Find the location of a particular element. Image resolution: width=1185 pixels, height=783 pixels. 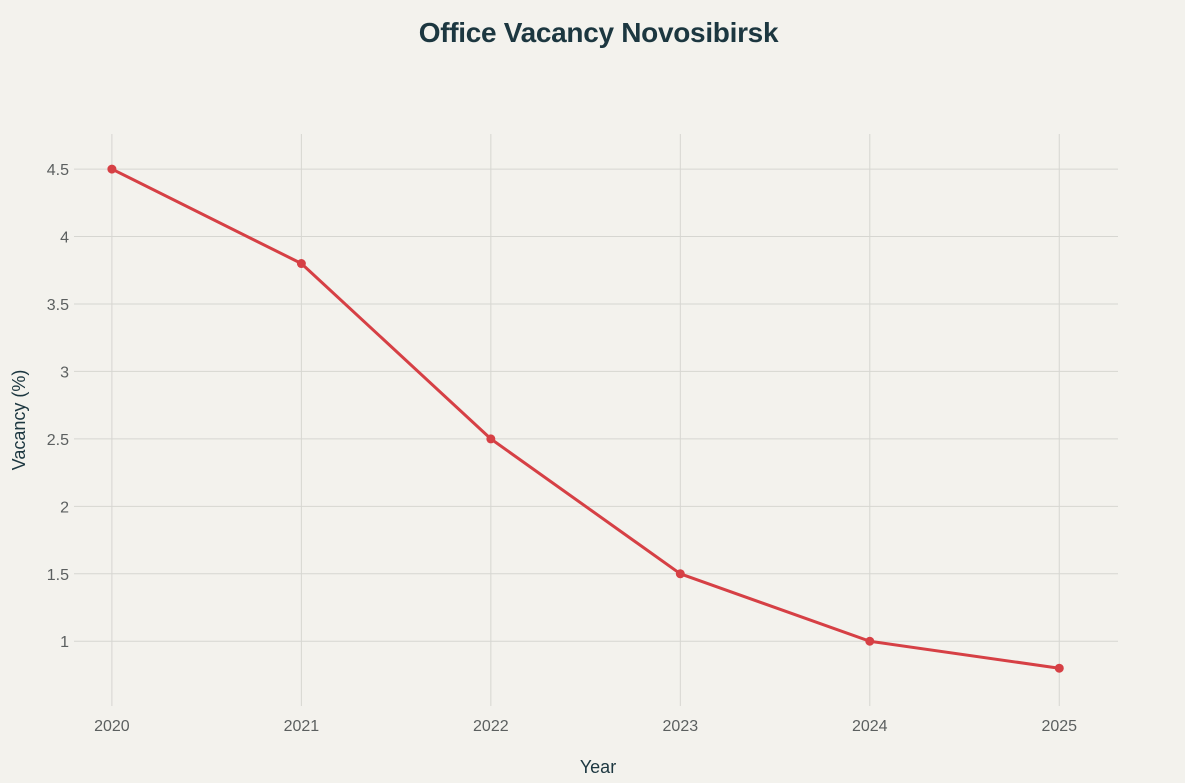

y-tick-label: 4.5 is located at coordinates (58, 170).